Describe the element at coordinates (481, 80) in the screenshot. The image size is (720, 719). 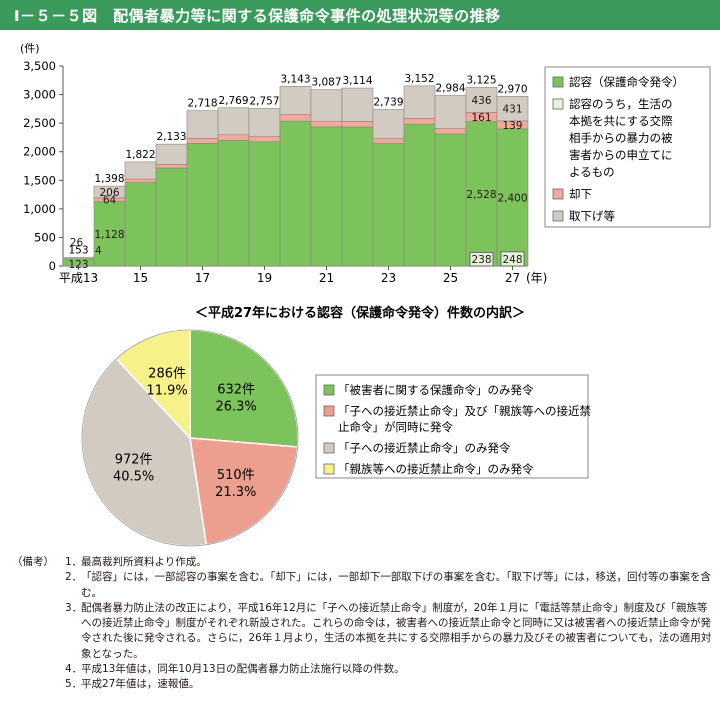
I see `bar-total-label: 3,125` at that location.